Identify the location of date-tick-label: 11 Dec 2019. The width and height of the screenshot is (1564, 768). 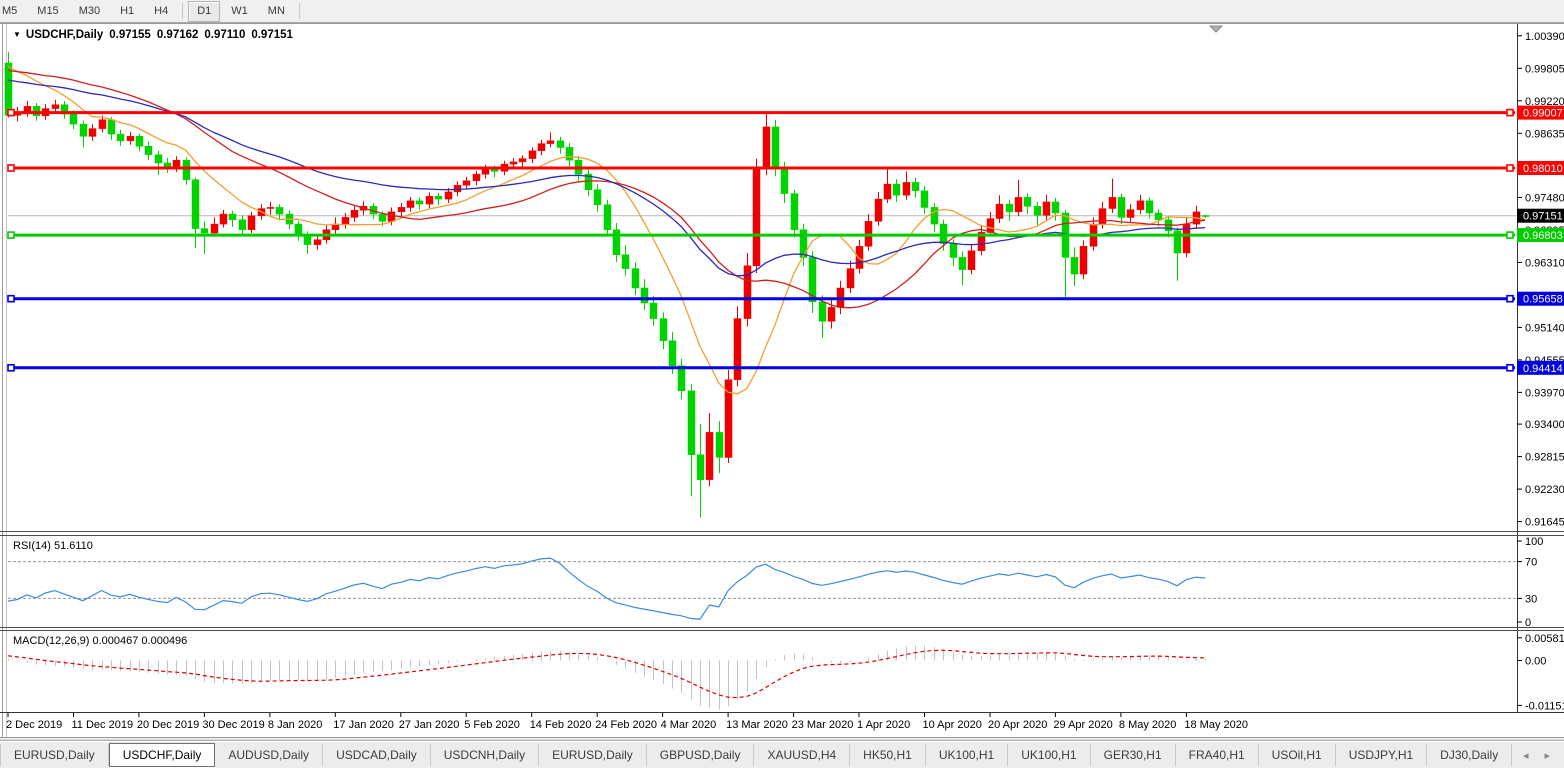
(103, 725).